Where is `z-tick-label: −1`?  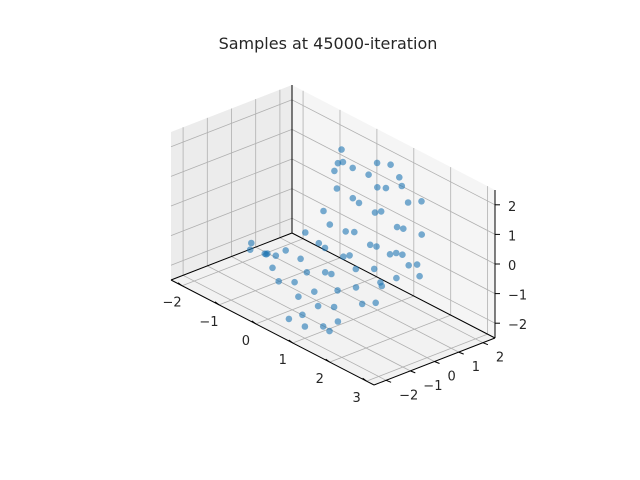
z-tick-label: −1 is located at coordinates (517, 296).